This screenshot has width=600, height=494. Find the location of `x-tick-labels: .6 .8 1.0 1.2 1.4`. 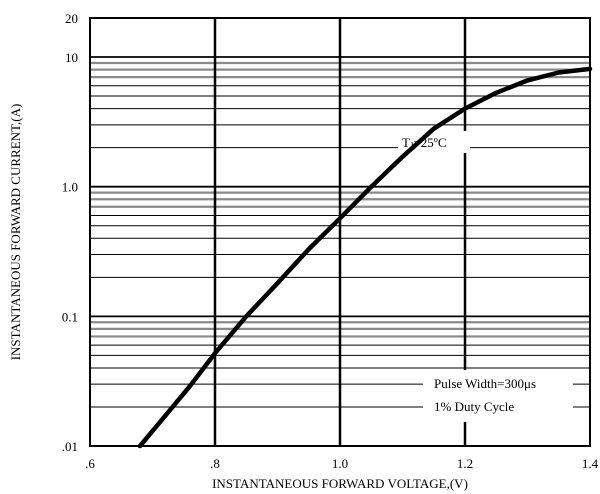

x-tick-labels: .6 .8 1.0 1.2 1.4 is located at coordinates (342, 463).